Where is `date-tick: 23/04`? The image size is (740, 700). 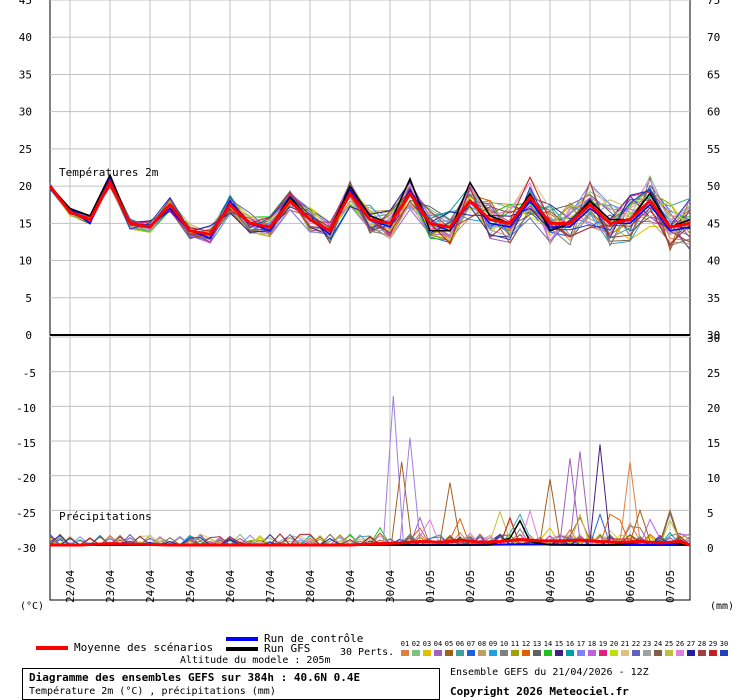
date-tick: 23/04 is located at coordinates (110, 586).